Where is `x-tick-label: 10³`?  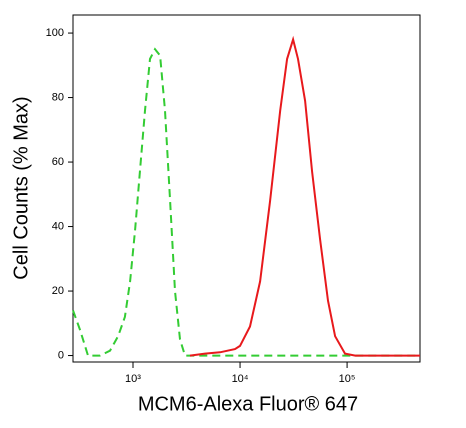 x-tick-label: 10³ is located at coordinates (133, 379).